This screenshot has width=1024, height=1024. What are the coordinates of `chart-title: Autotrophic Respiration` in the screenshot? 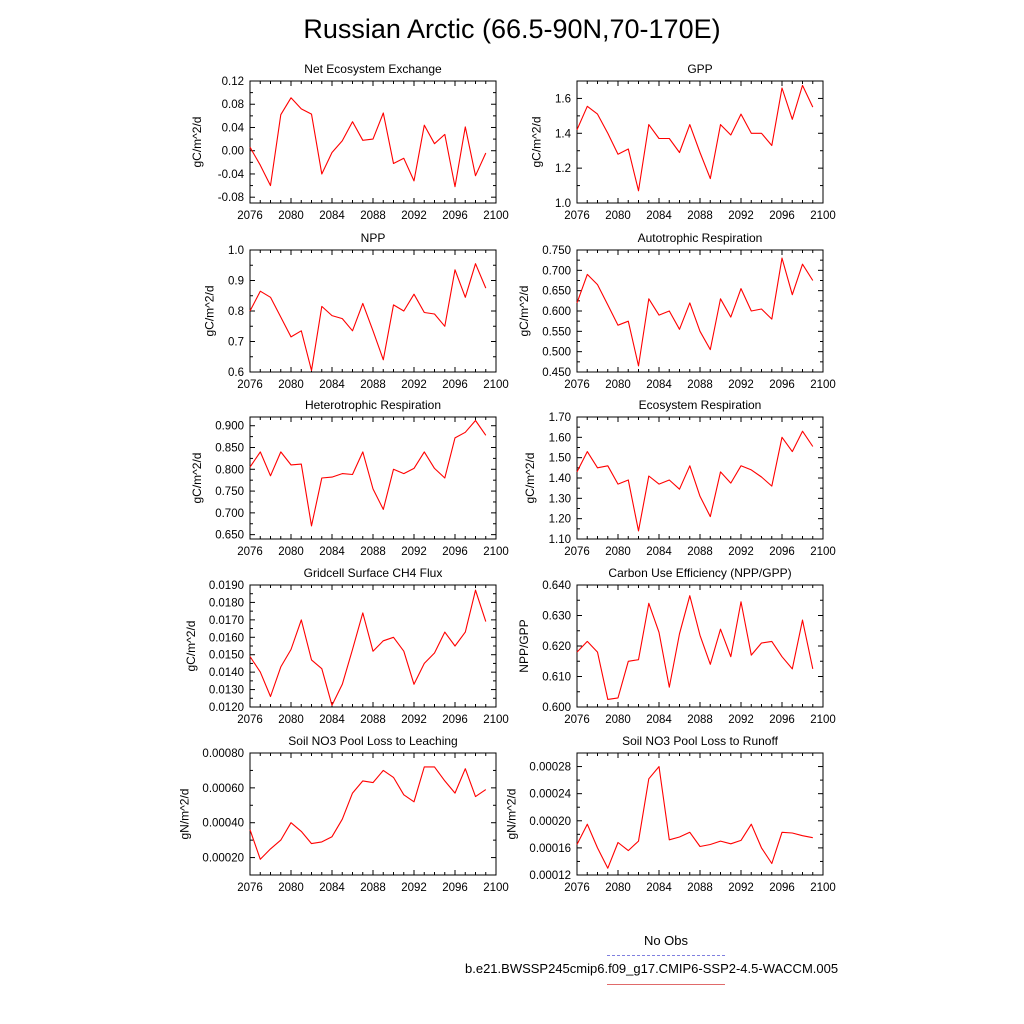 It's located at (700, 238).